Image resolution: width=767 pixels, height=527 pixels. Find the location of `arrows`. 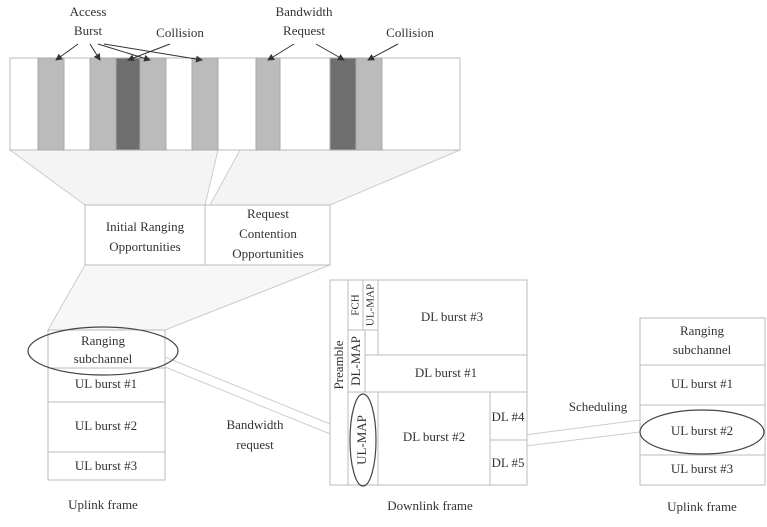

arrows is located at coordinates (227, 53).